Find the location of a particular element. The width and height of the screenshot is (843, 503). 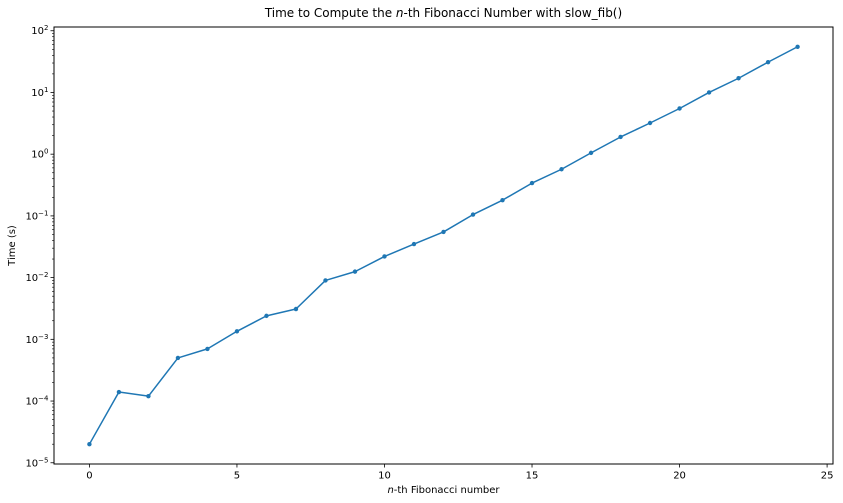

y-tick-label: 10⁻¹ is located at coordinates (36, 215).